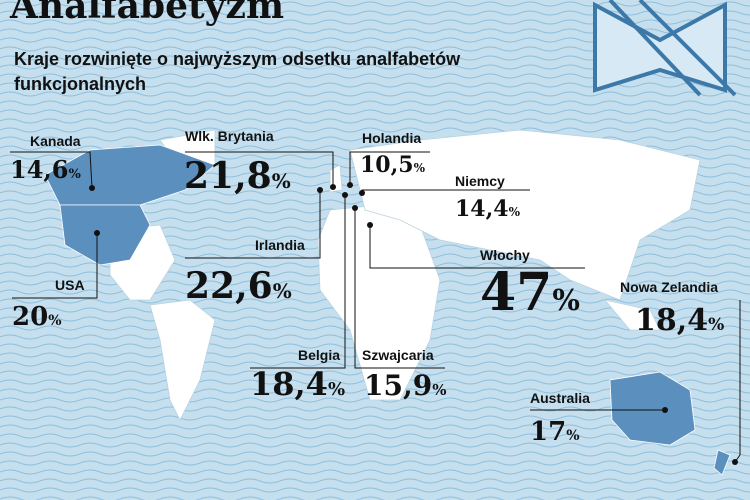  Describe the element at coordinates (391, 138) in the screenshot. I see `country-name: Holandia` at that location.